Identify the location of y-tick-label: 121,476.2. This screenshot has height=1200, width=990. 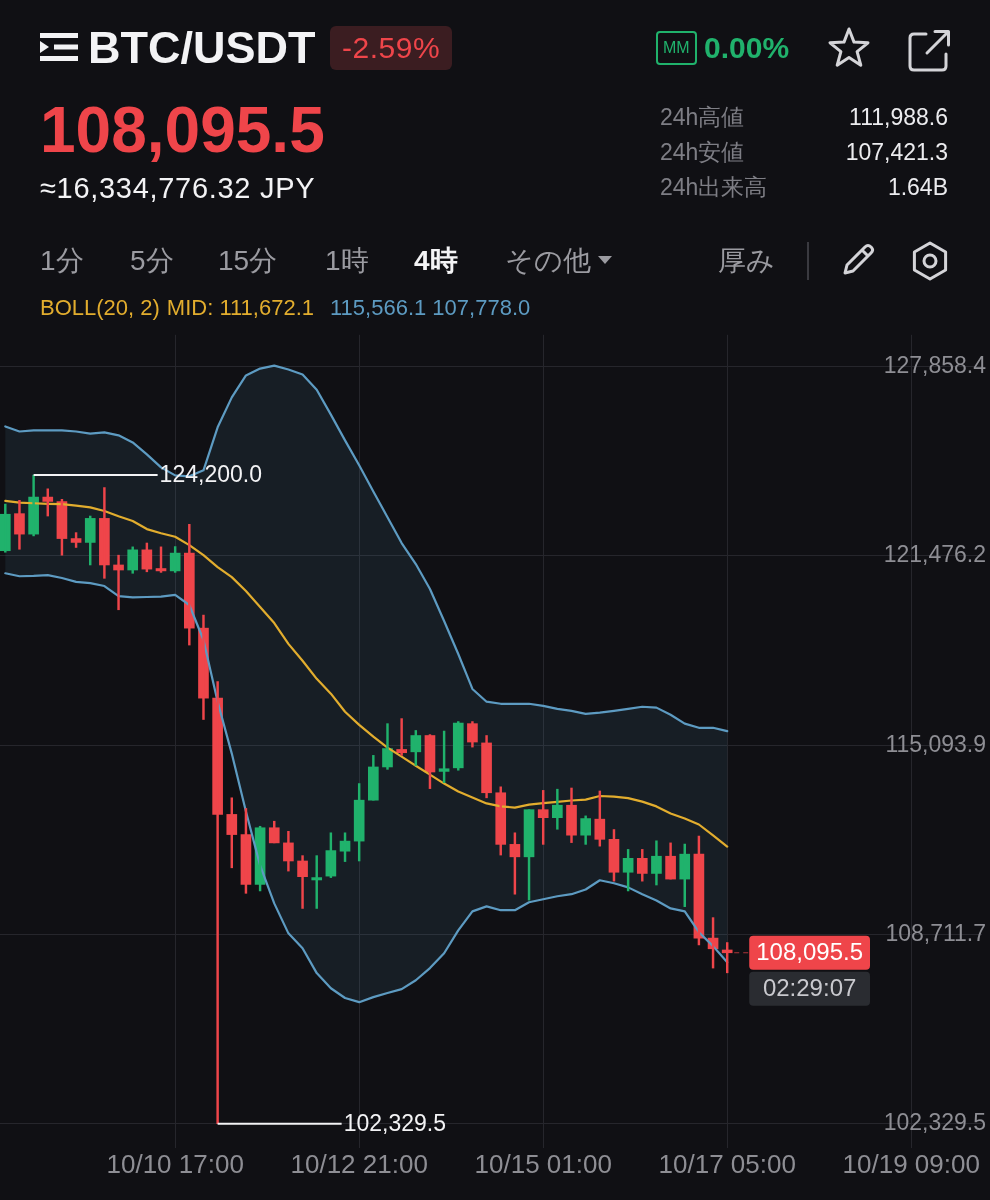
(934, 554).